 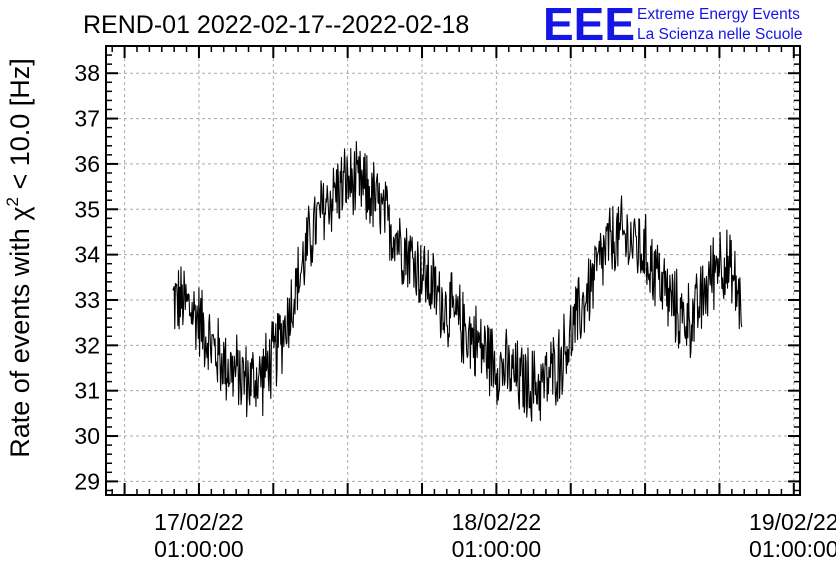 What do you see at coordinates (87, 119) in the screenshot?
I see `y-tick-label: 37` at bounding box center [87, 119].